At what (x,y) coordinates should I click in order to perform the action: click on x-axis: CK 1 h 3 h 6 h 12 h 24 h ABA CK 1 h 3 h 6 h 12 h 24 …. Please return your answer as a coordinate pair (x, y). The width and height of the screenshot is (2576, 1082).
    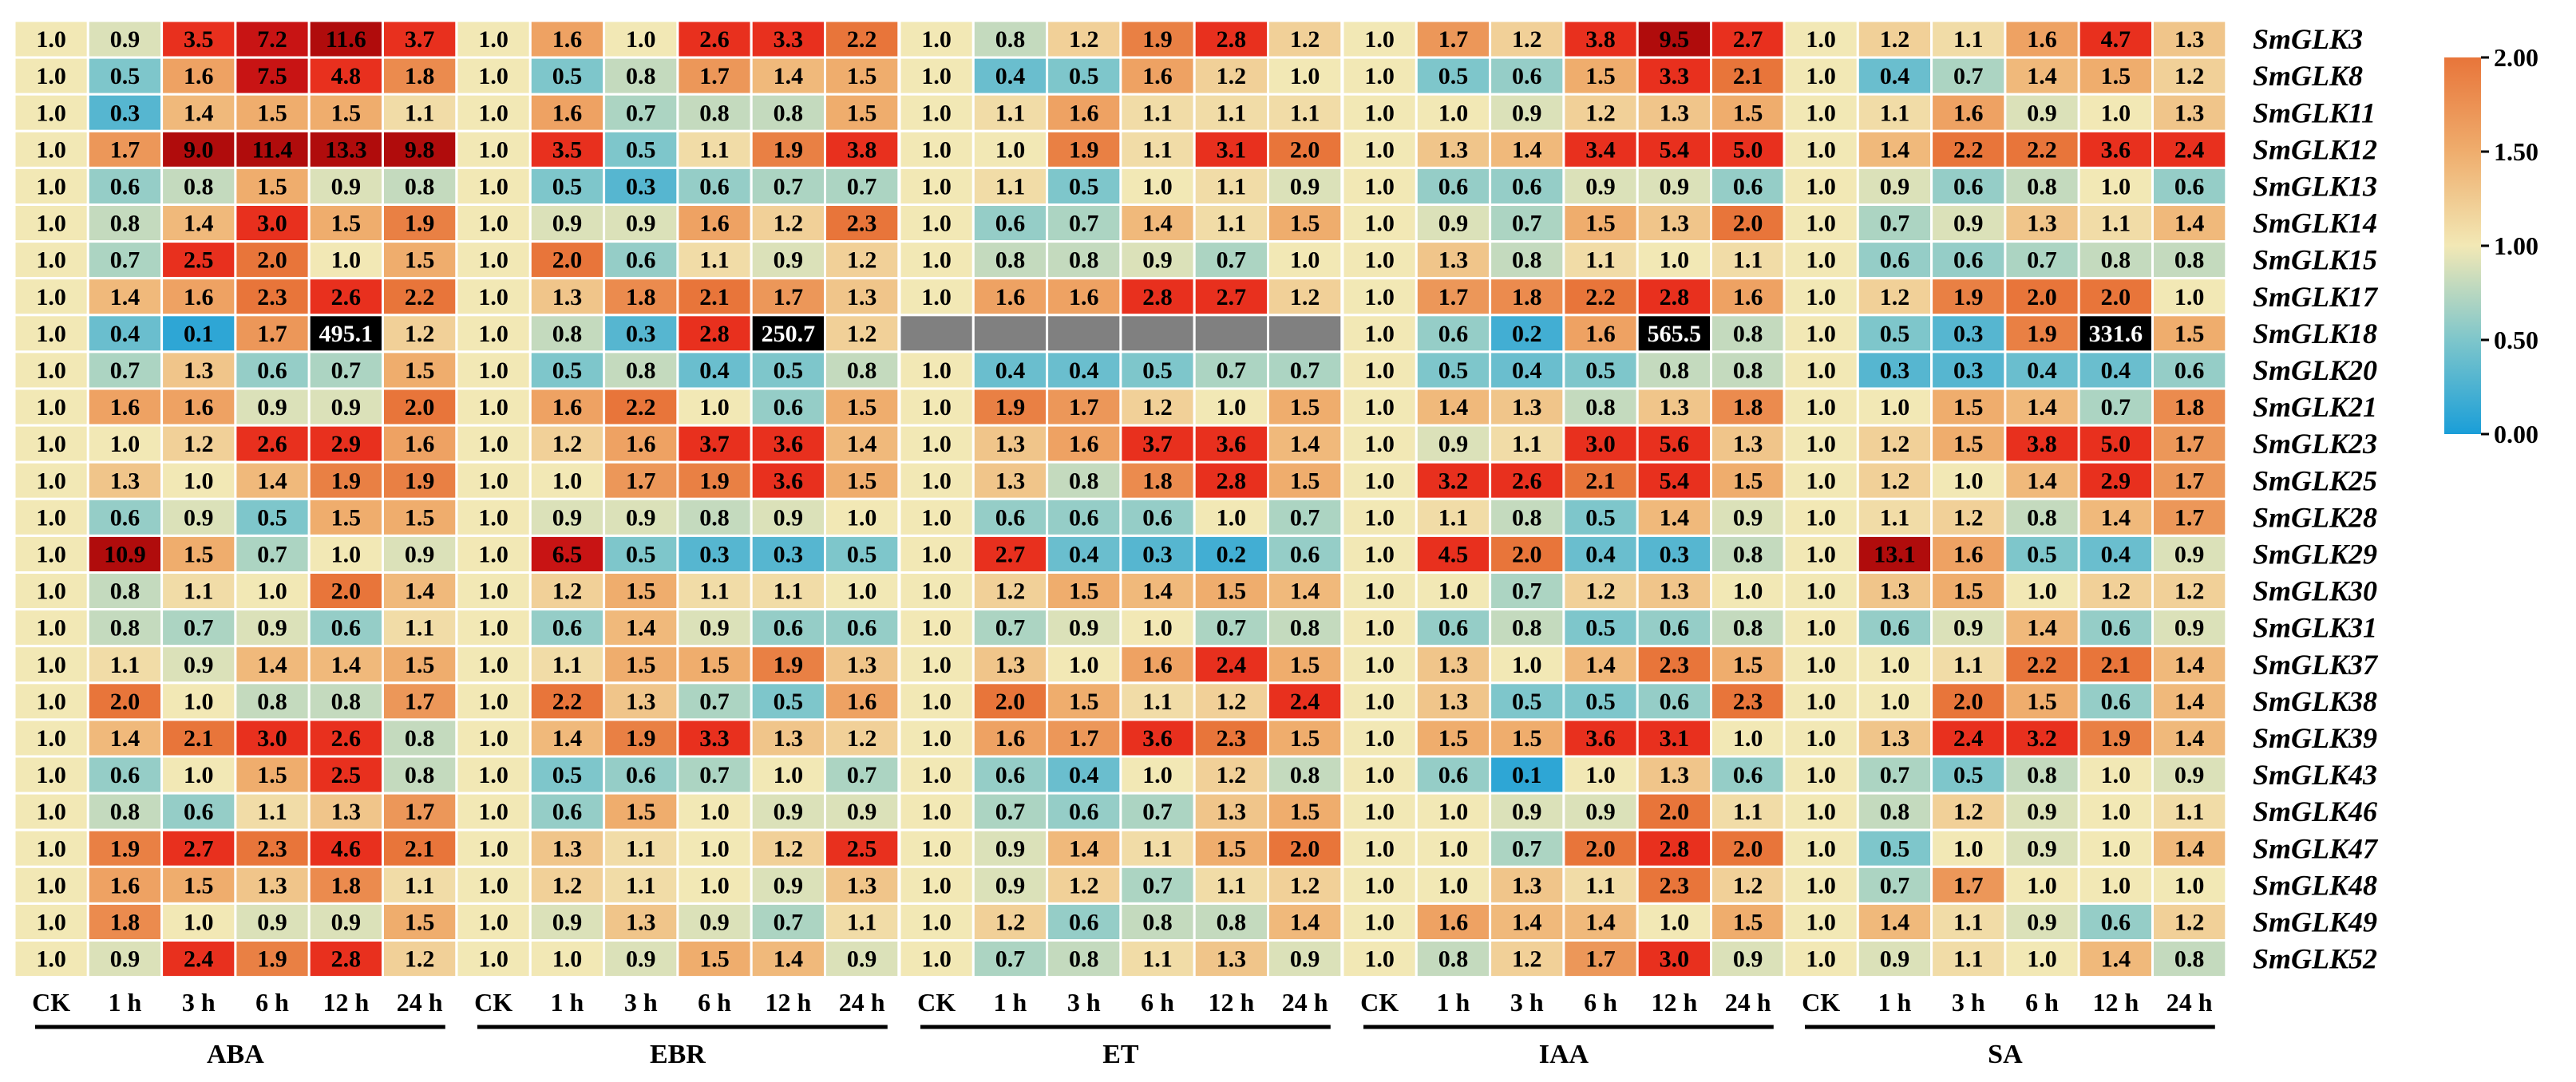
    Looking at the image, I should click on (1123, 1028).